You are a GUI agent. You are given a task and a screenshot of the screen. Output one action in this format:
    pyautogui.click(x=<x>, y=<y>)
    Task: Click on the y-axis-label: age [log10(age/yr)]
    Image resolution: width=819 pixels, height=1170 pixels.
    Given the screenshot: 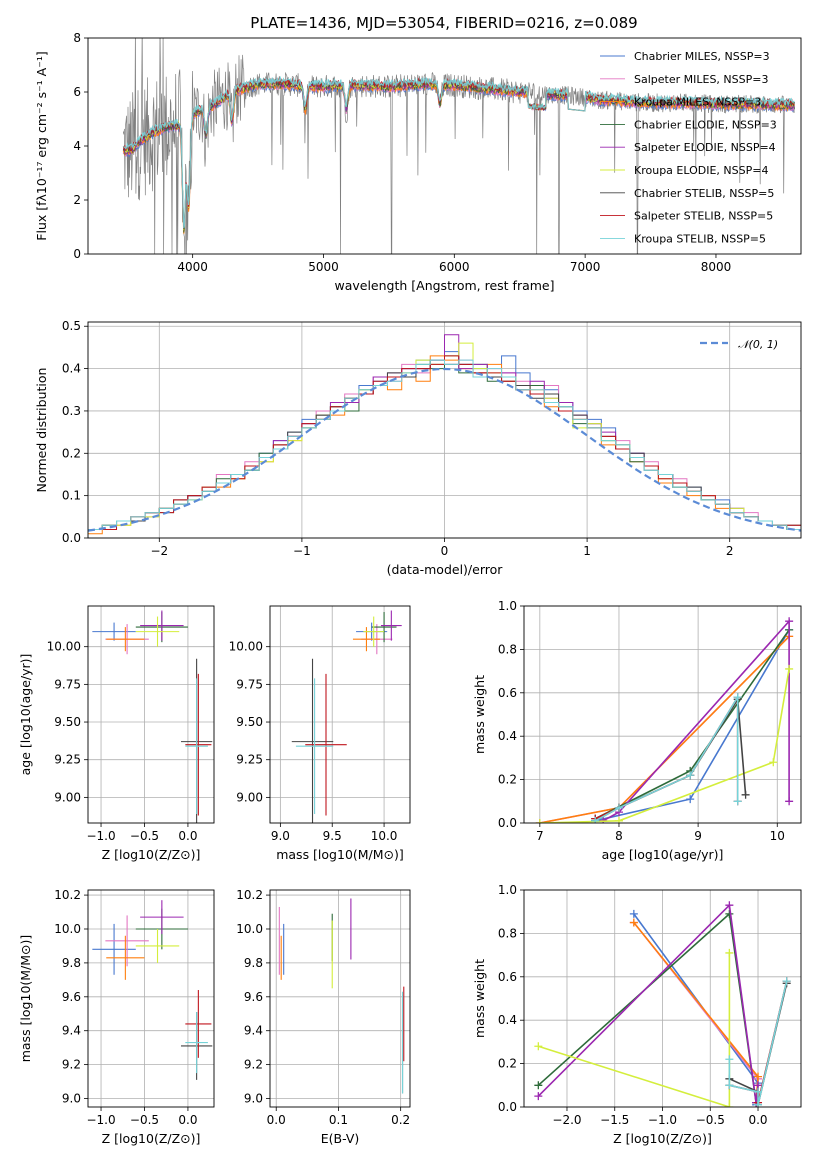 What is the action you would take?
    pyautogui.click(x=25, y=715)
    